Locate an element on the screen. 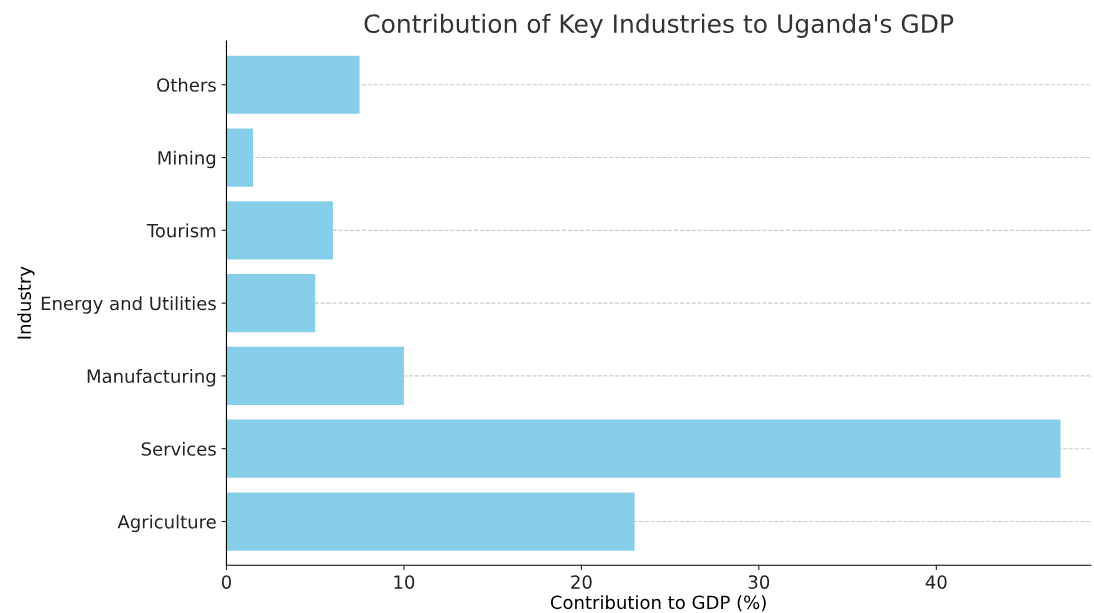 Image resolution: width=1094 pixels, height=613 pixels. x-tick-label: 10 is located at coordinates (404, 582).